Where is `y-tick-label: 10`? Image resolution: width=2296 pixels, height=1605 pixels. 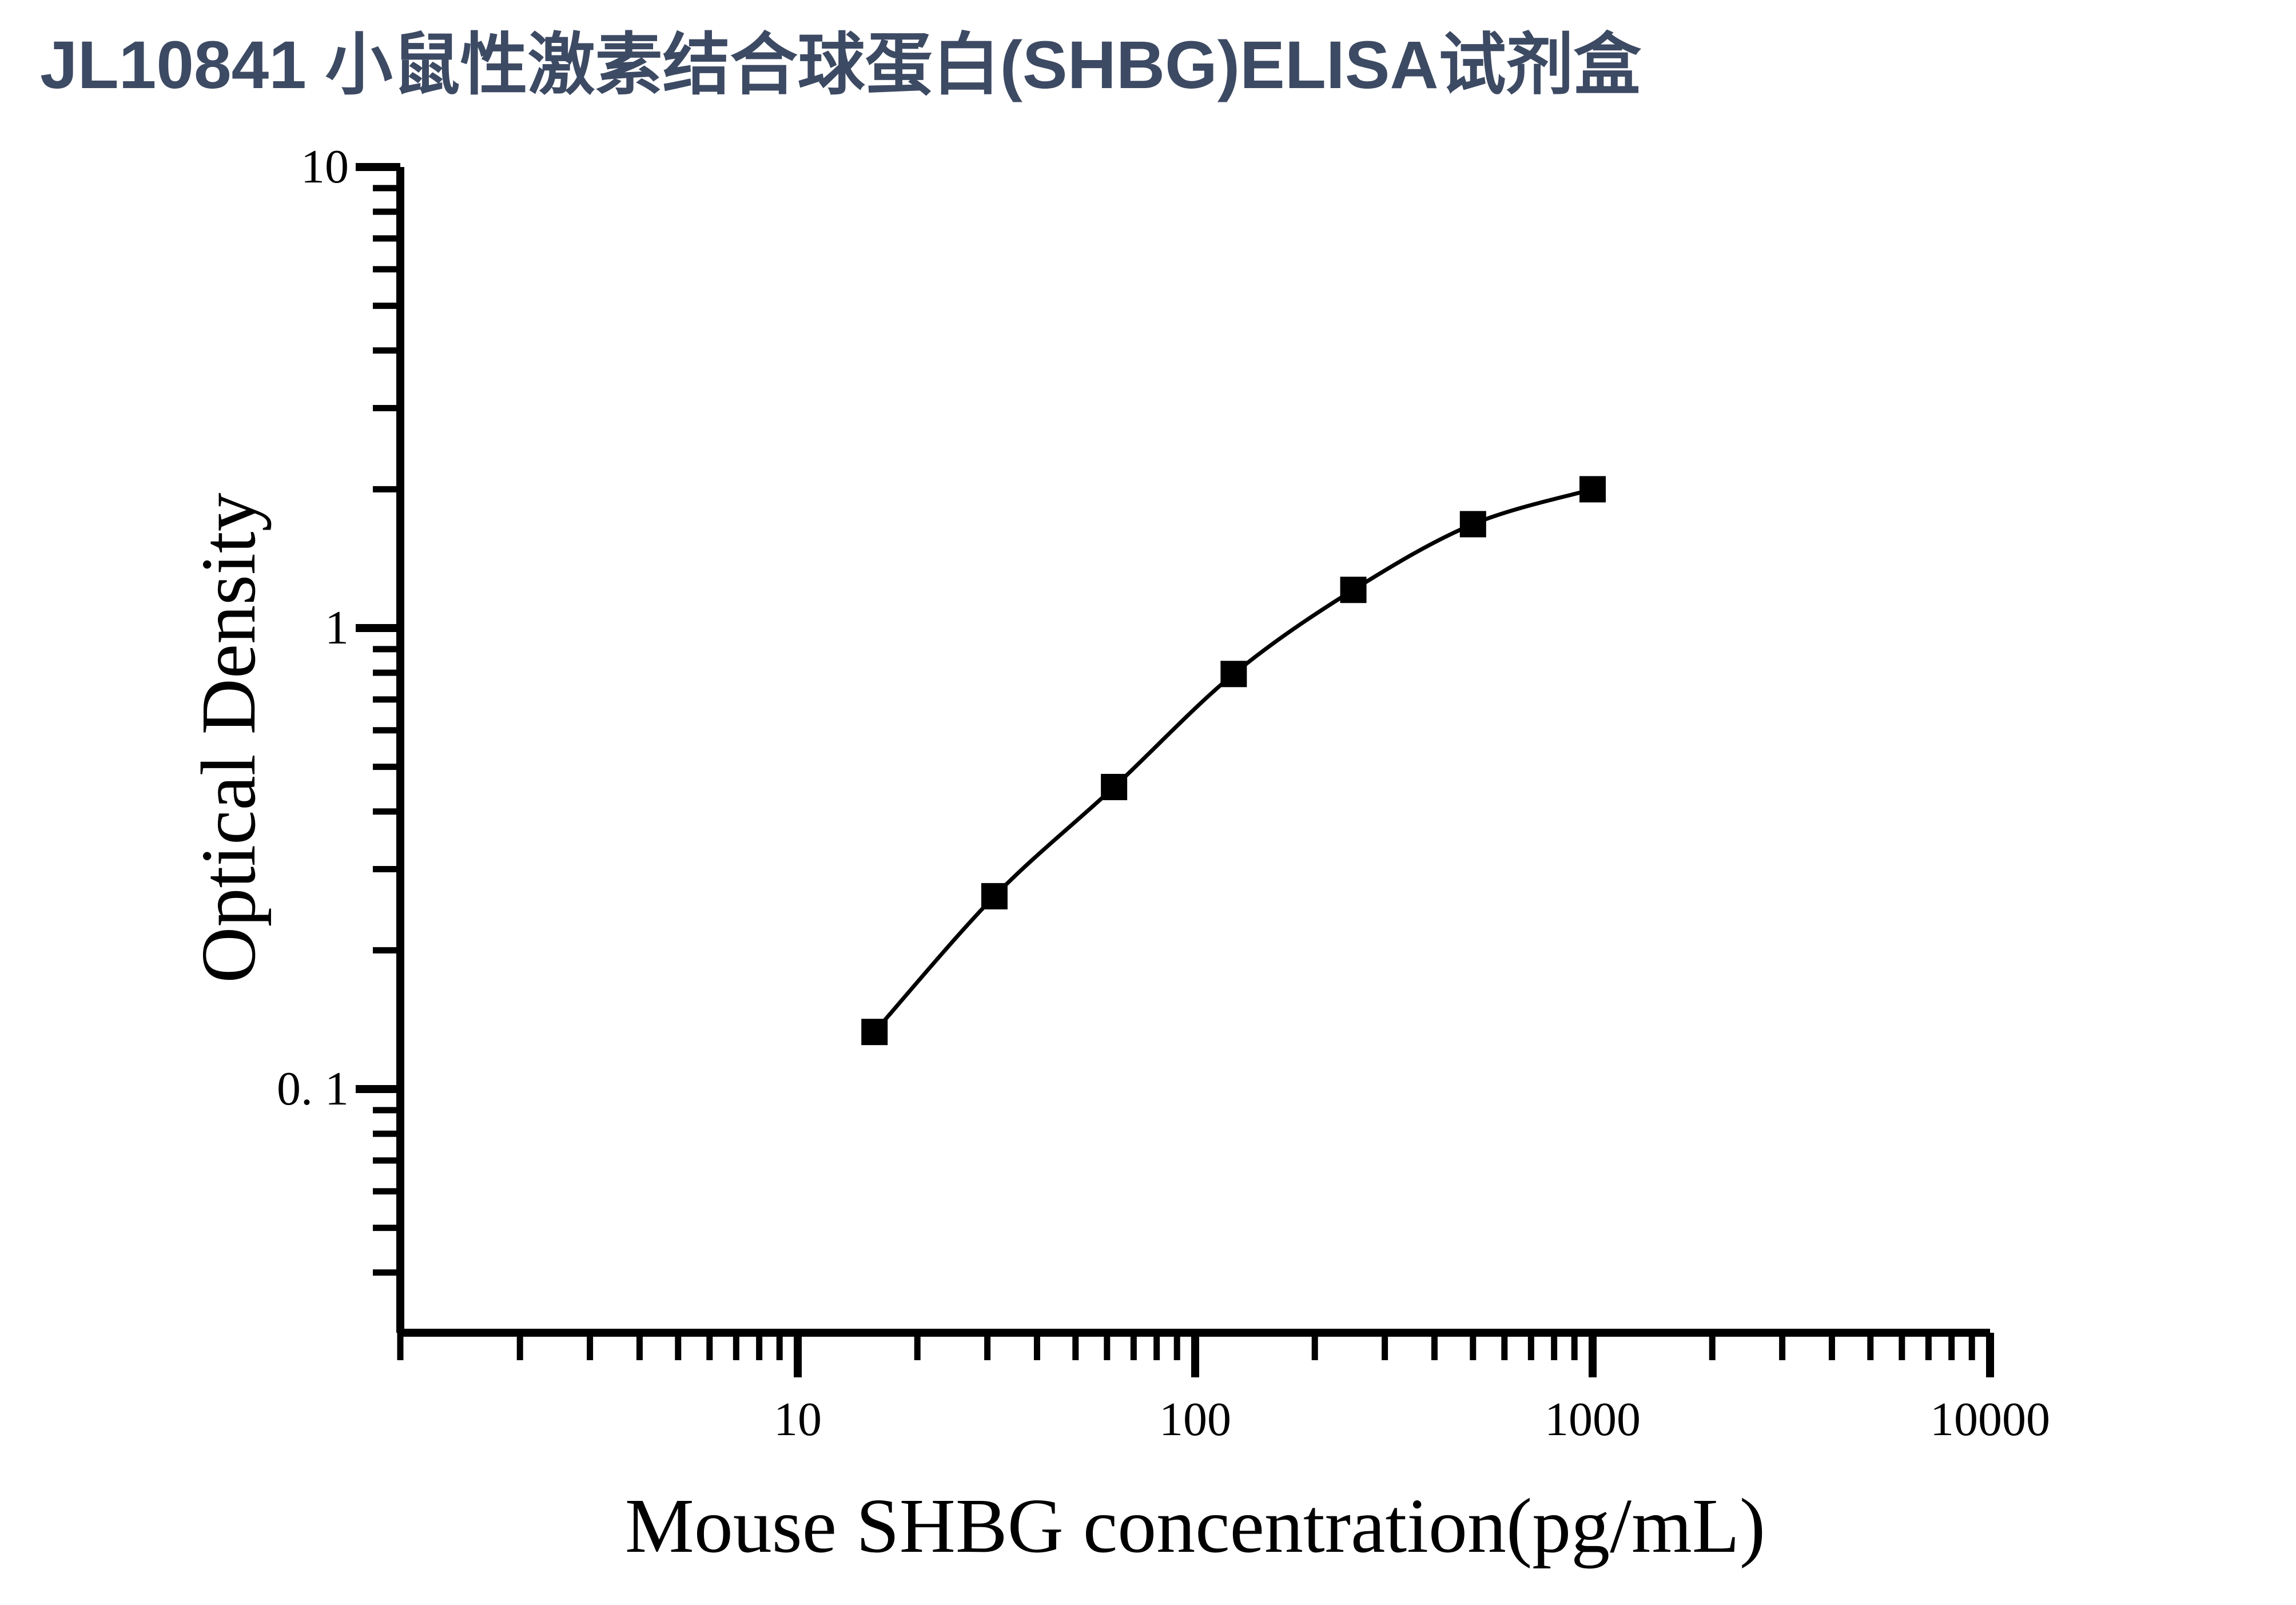 y-tick-label: 10 is located at coordinates (325, 166).